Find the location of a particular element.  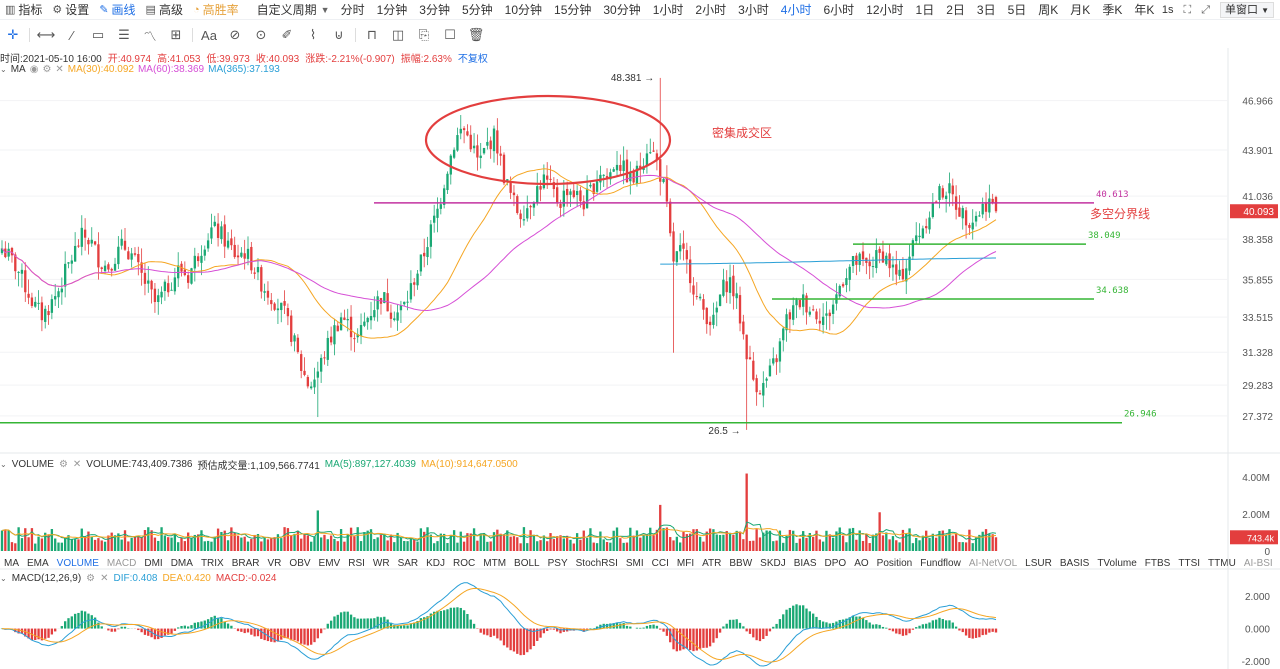

period-6: 30分钟 is located at coordinates (622, 10).